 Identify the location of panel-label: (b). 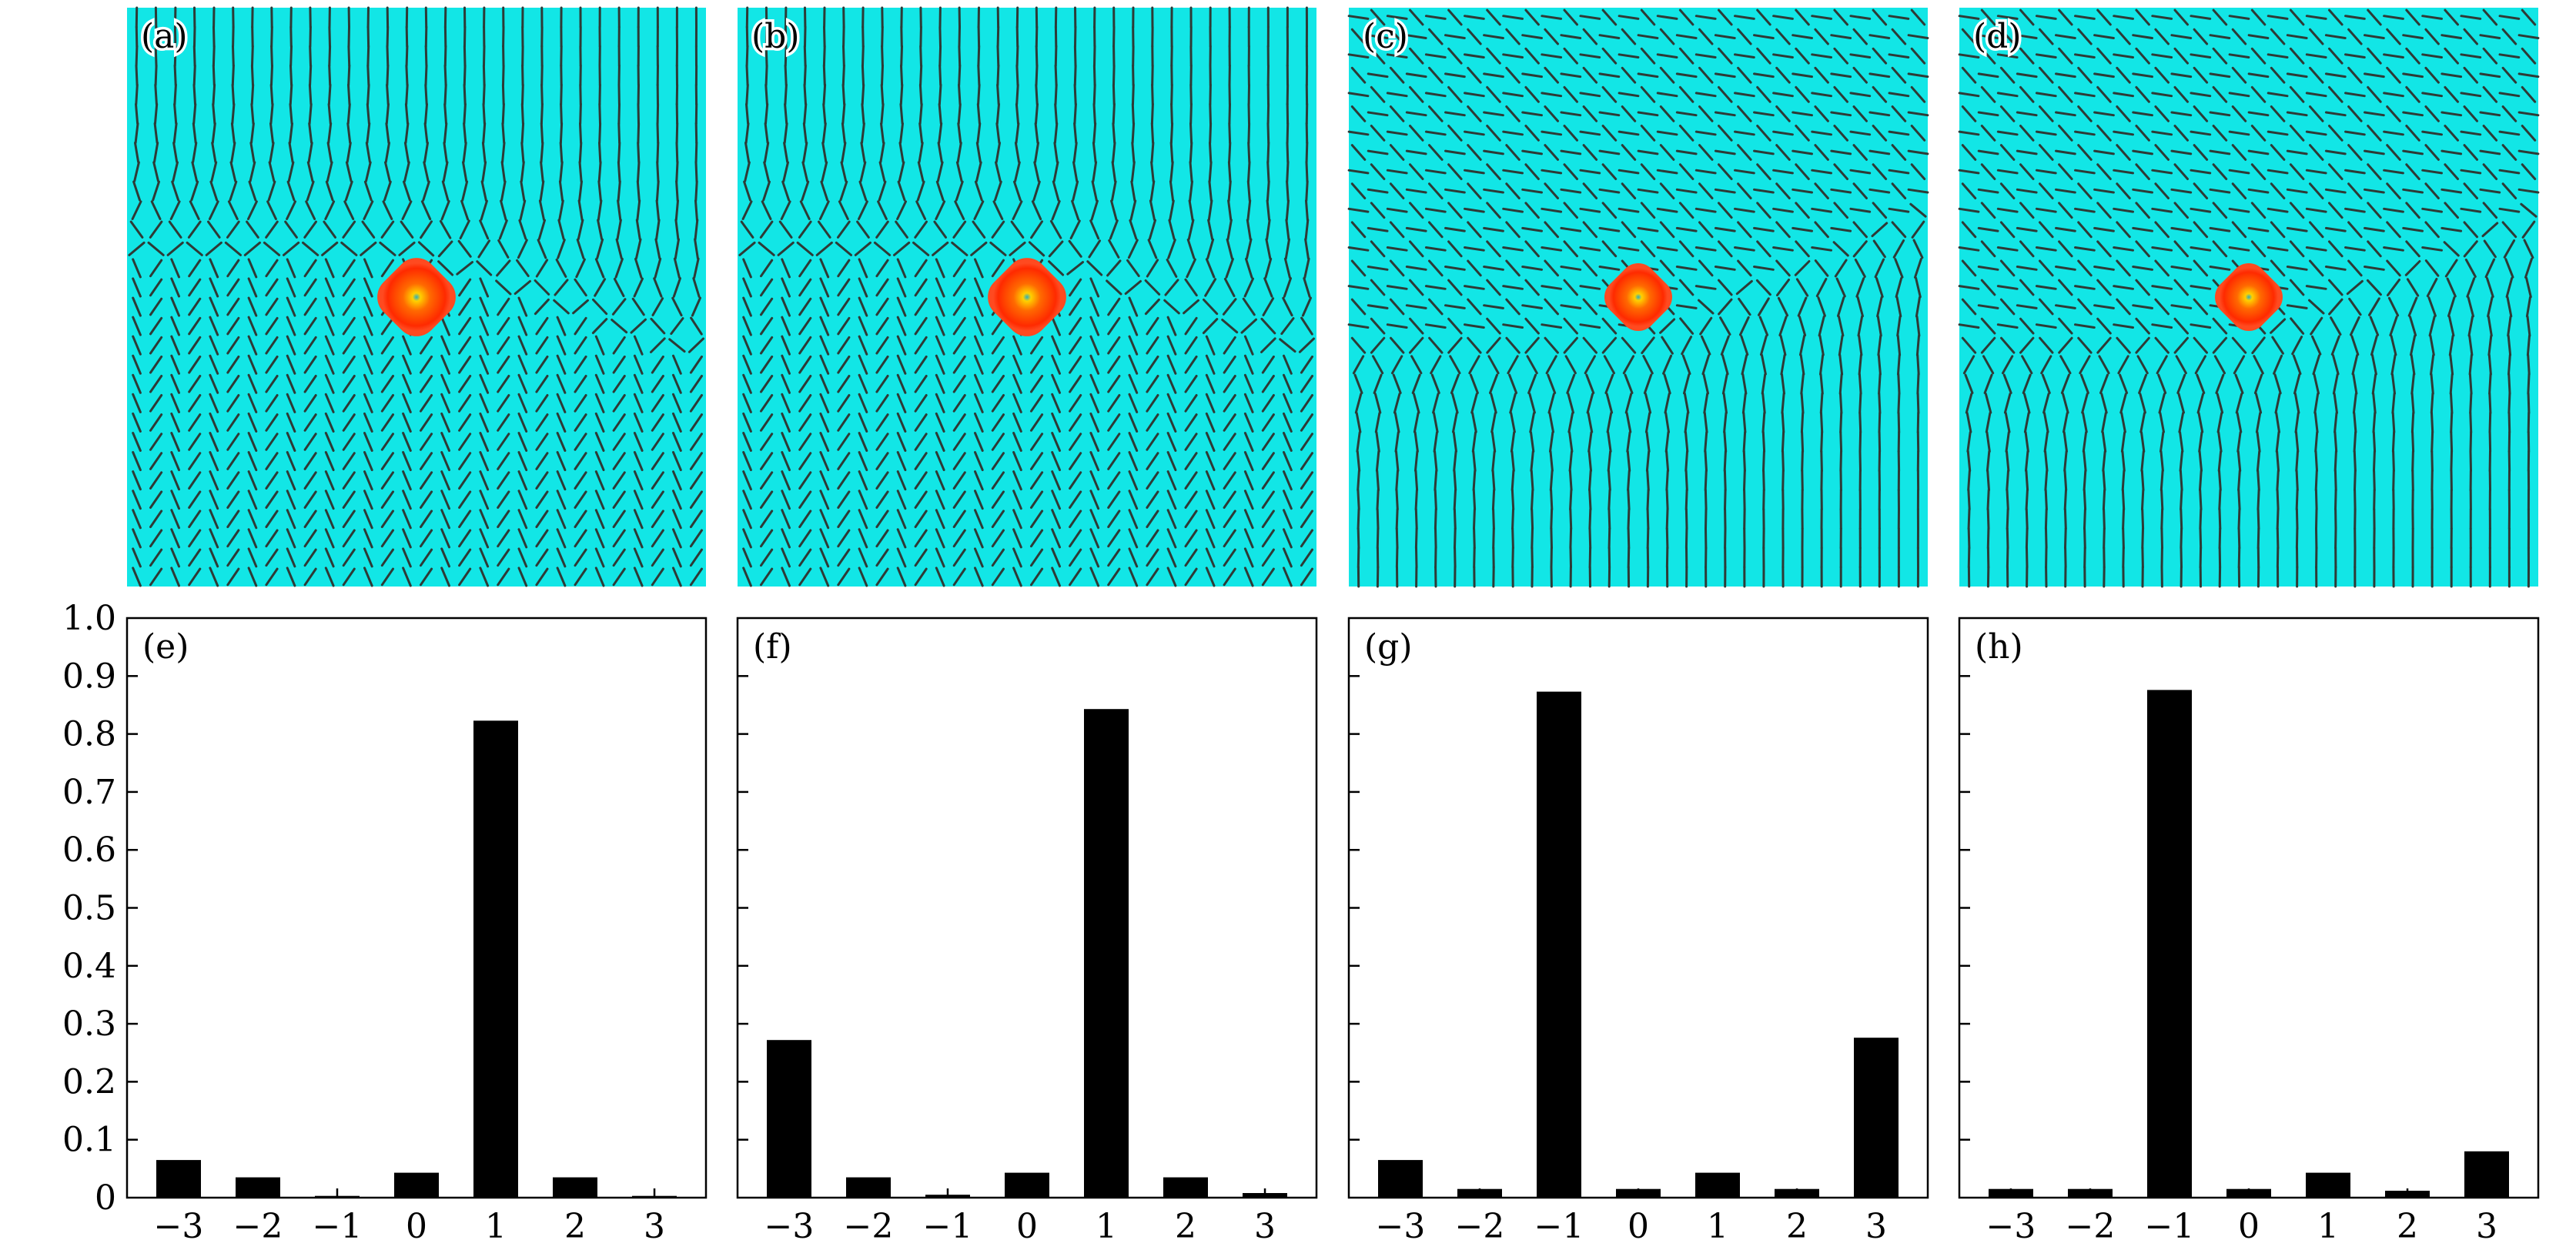
(776, 36).